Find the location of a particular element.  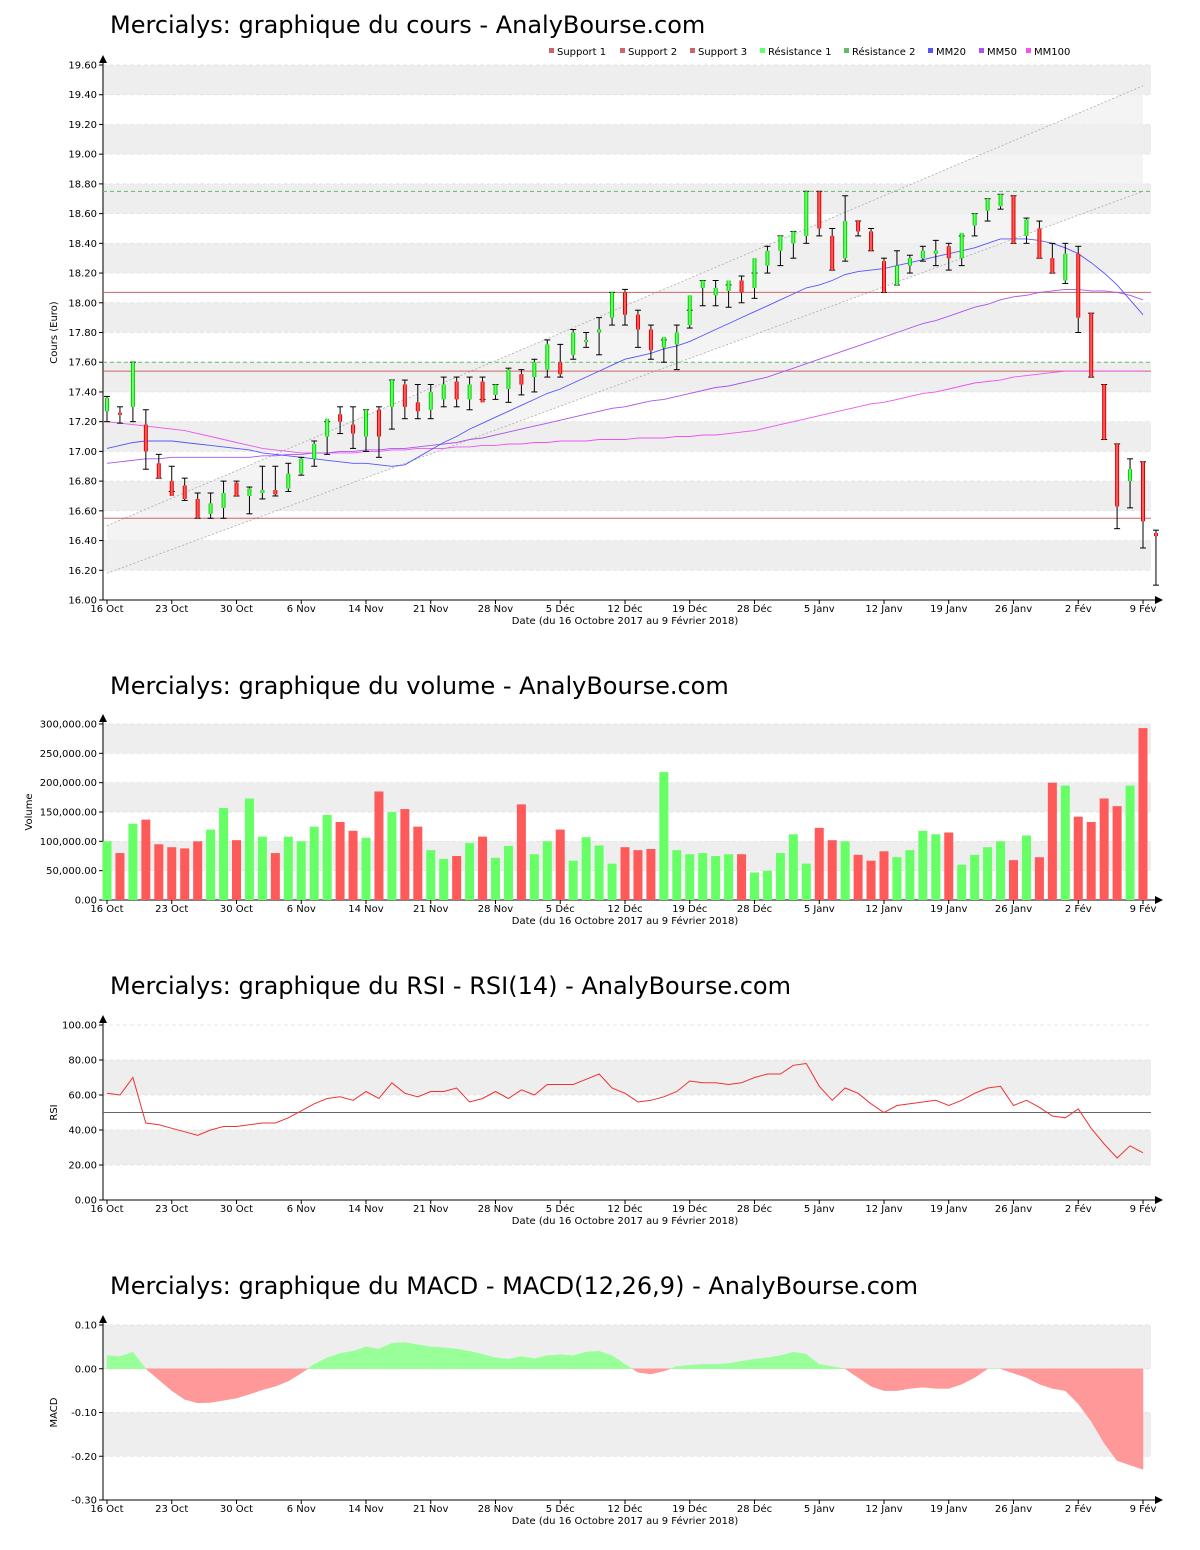

price-xtick-label: 19 Janv is located at coordinates (948, 609).